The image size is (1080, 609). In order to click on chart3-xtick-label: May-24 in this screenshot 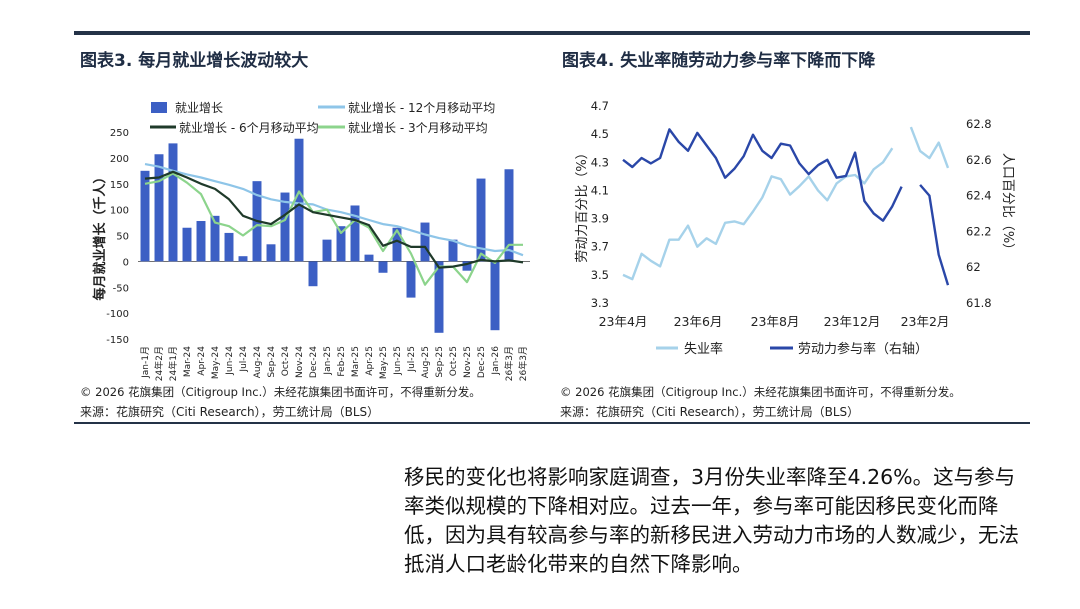, I will do `click(216, 362)`.